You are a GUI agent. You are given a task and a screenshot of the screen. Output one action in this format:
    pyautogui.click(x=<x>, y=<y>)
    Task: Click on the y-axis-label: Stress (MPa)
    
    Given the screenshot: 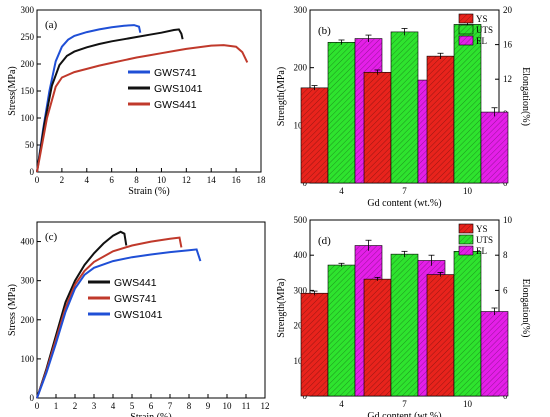 What is the action you would take?
    pyautogui.click(x=12, y=310)
    